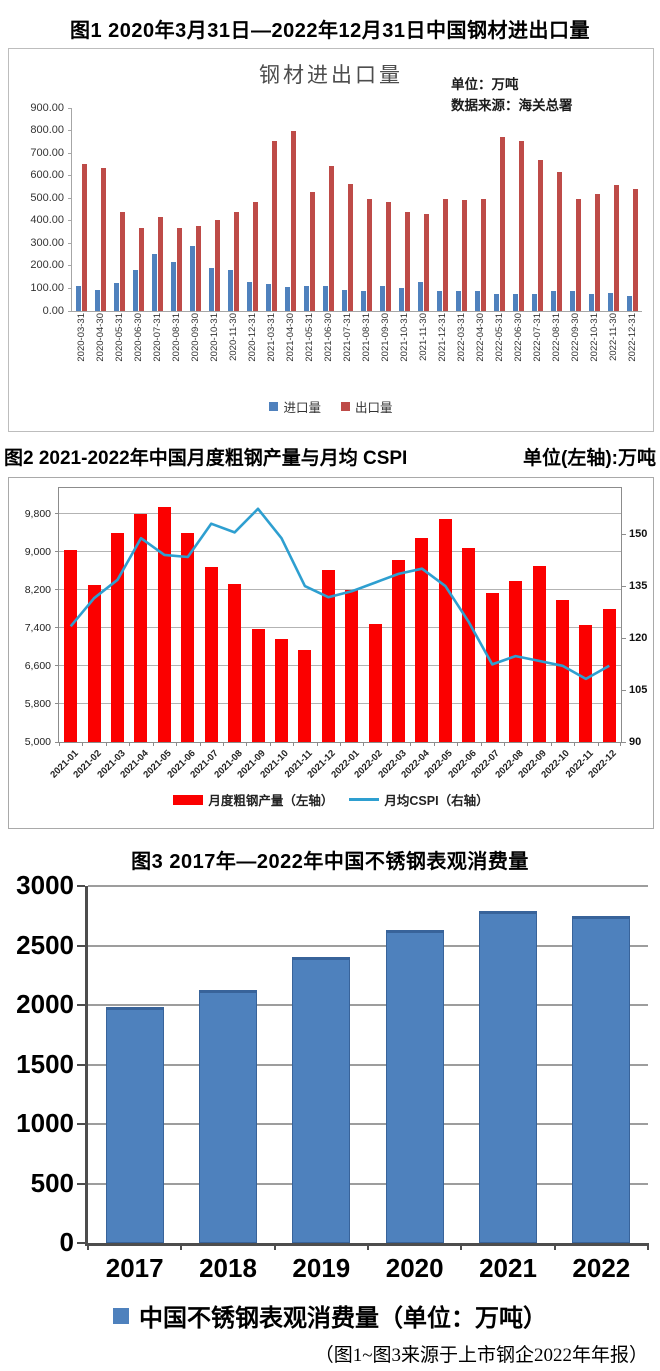 The height and width of the screenshot is (1371, 660). Describe the element at coordinates (271, 337) in the screenshot. I see `x-axis-label: 2021-03-31` at that location.